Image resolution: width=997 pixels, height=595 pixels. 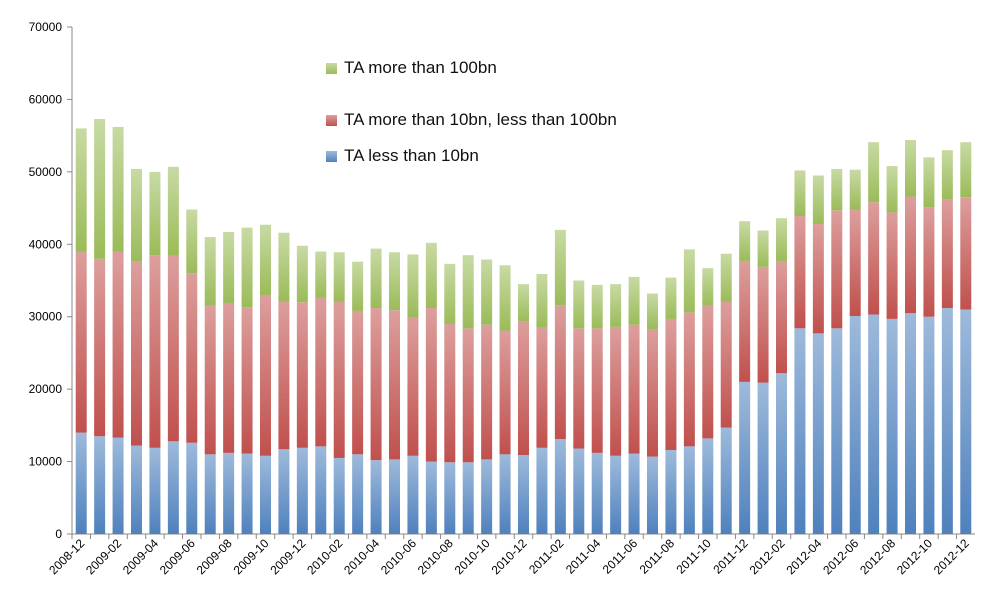 What do you see at coordinates (877, 556) in the screenshot?
I see `x-tick-label: 2012-08` at bounding box center [877, 556].